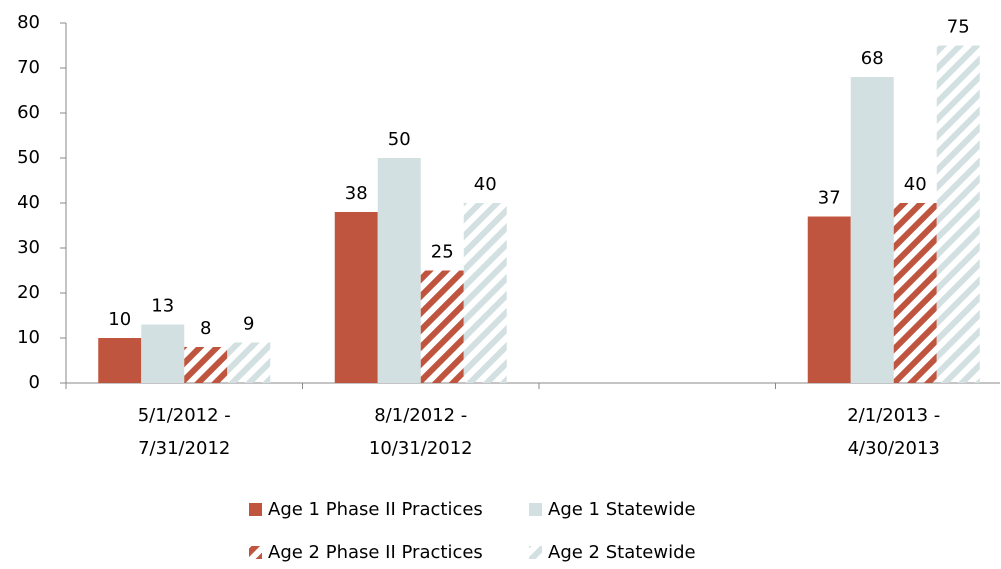 The image size is (1001, 569). What do you see at coordinates (28, 247) in the screenshot?
I see `y-tick-label: 30` at bounding box center [28, 247].